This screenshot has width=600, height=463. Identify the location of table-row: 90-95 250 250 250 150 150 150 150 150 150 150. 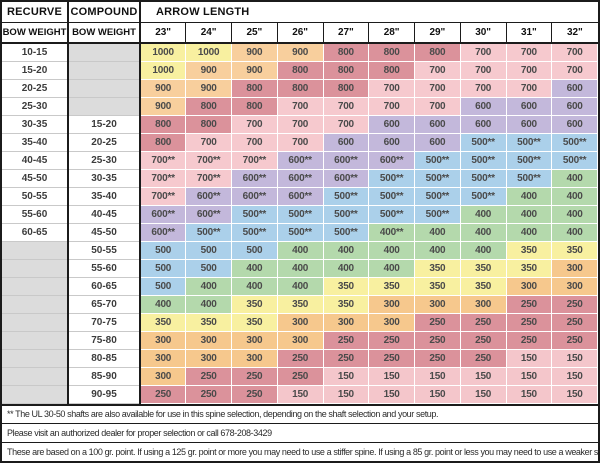
(300, 394).